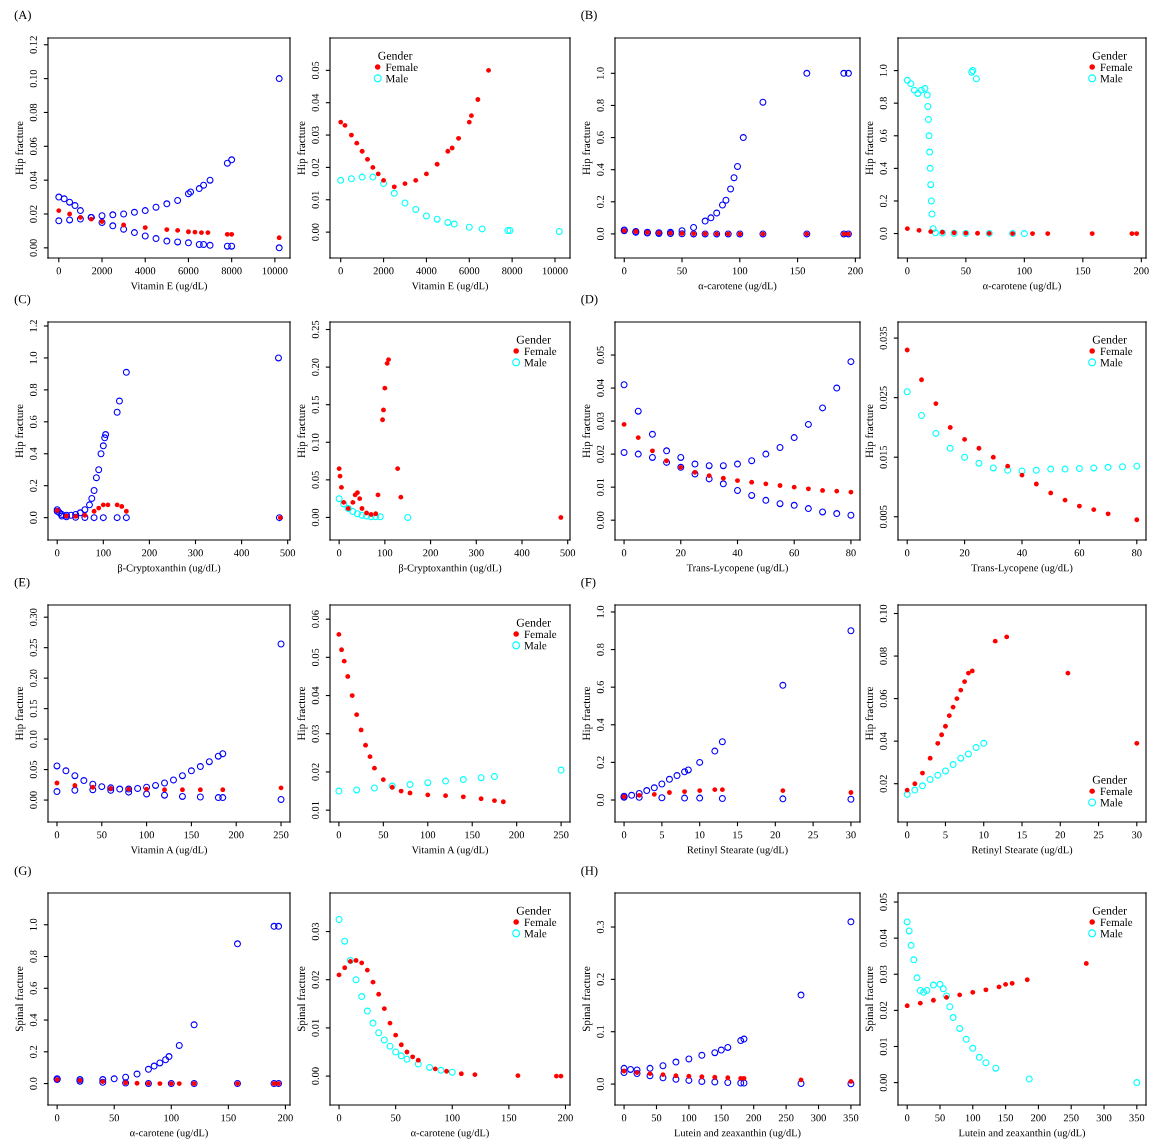 This screenshot has height=1146, width=1151. I want to click on y-tick-label: 0.035, so click(883, 338).